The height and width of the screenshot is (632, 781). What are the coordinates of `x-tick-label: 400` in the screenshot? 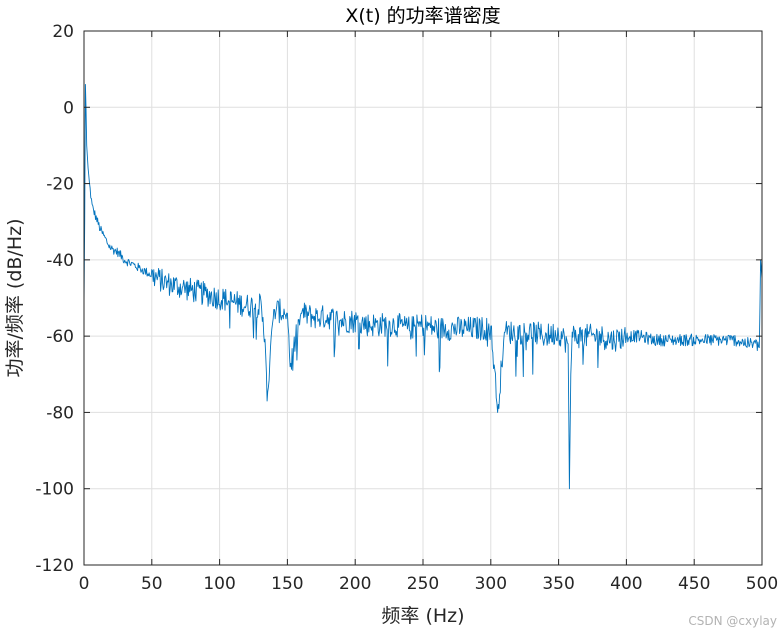 It's located at (626, 584).